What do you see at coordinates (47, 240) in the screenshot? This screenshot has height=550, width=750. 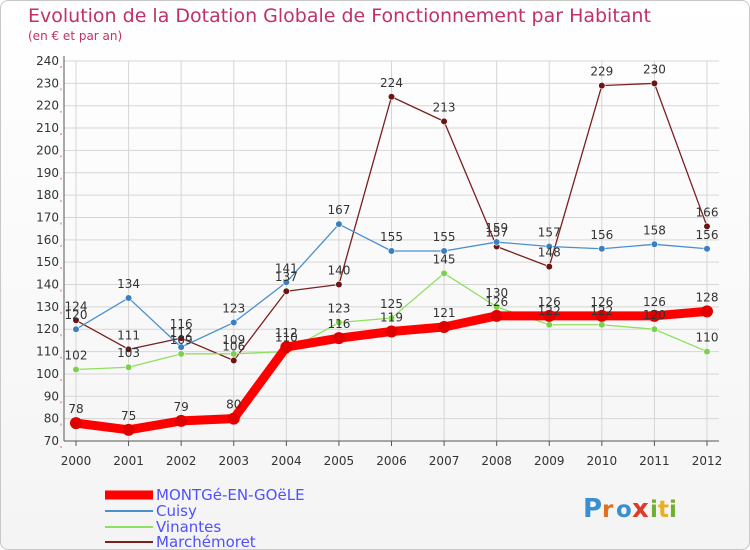 I see `y-tick-label: 160` at bounding box center [47, 240].